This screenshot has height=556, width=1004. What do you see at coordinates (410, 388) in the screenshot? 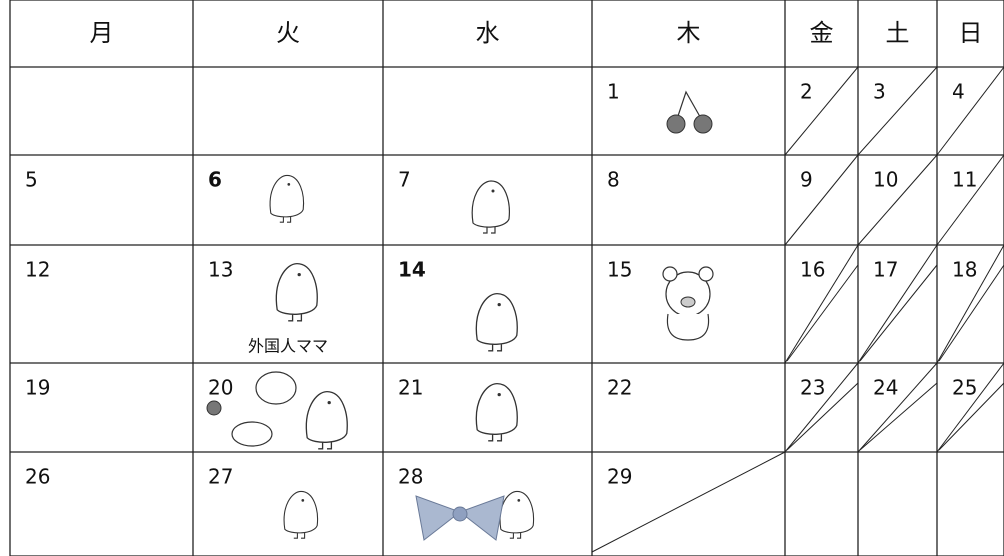
I see `date: 21` at bounding box center [410, 388].